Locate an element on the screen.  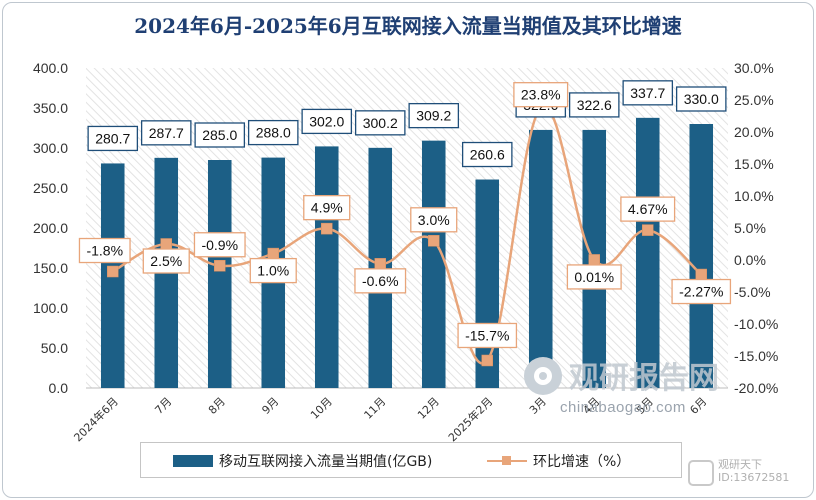
y-right-tick-label: 30.0% is located at coordinates (754, 68).